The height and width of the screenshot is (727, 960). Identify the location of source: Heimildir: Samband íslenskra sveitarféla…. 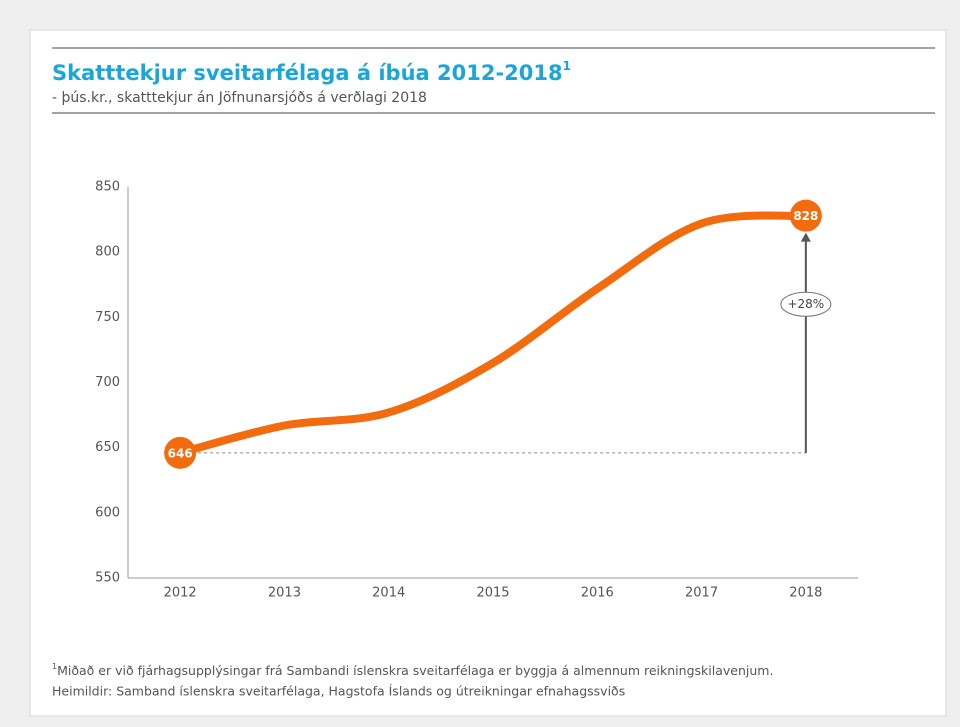
(338, 691).